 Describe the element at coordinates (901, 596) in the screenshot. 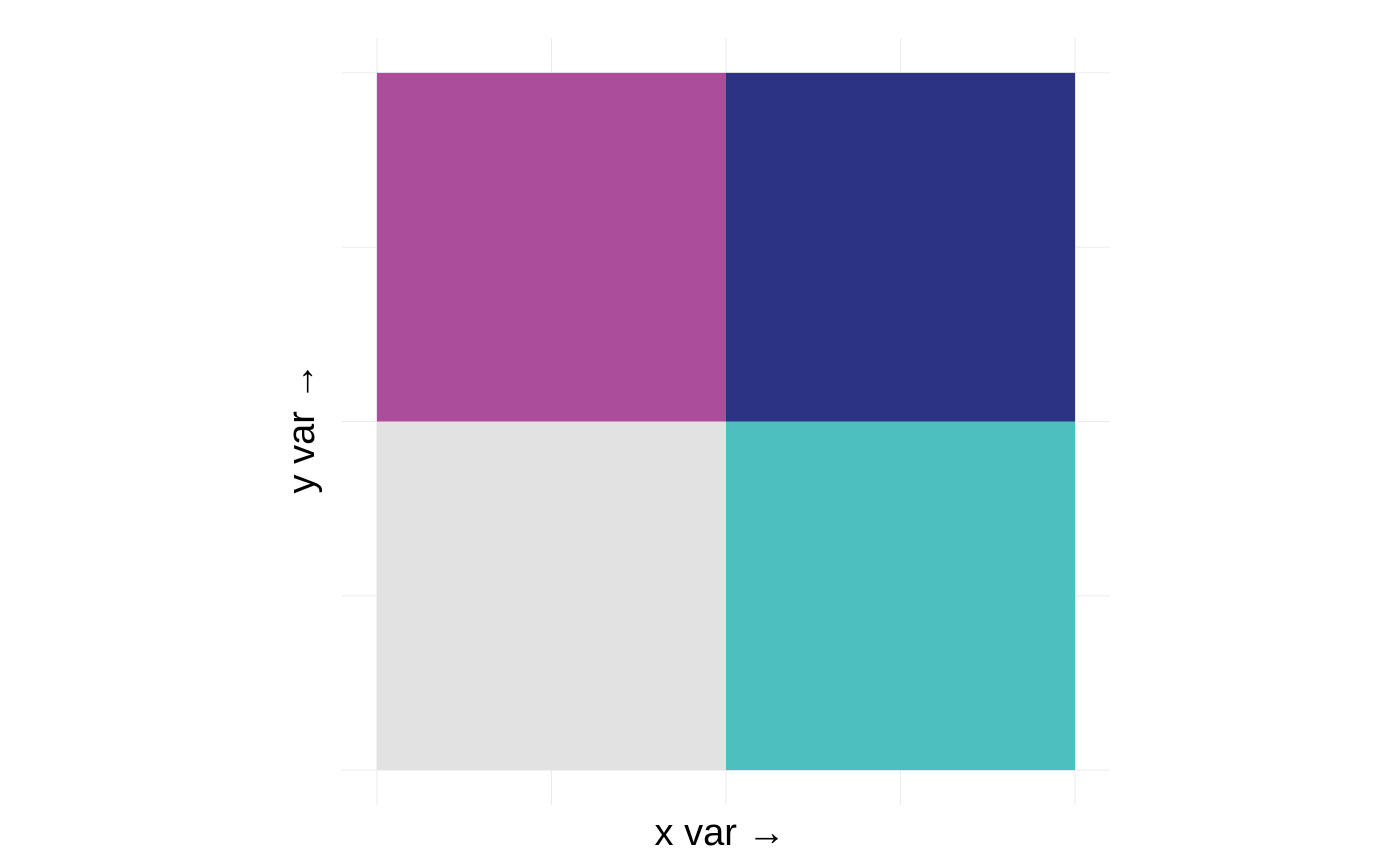

I see `heatmap-cell-x2-y1` at that location.